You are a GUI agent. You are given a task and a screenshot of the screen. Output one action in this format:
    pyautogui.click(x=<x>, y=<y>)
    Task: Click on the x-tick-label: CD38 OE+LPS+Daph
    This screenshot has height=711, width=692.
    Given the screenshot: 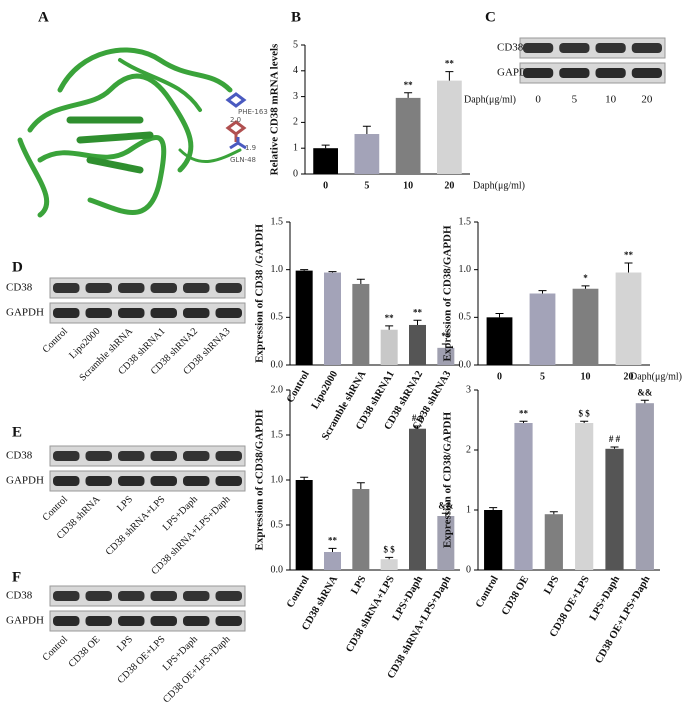 What is the action you would take?
    pyautogui.click(x=622, y=620)
    